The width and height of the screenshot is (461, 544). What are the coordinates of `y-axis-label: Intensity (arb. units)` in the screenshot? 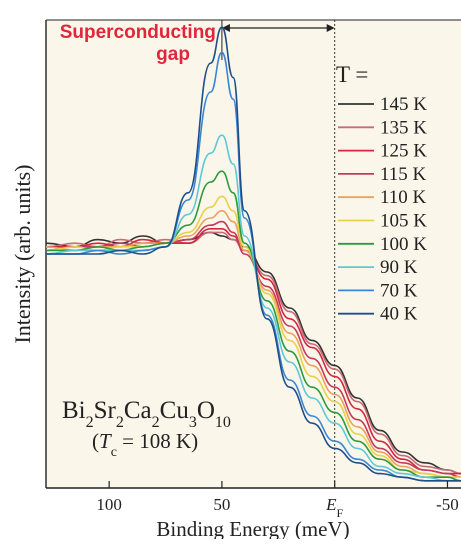 It's located at (22, 253).